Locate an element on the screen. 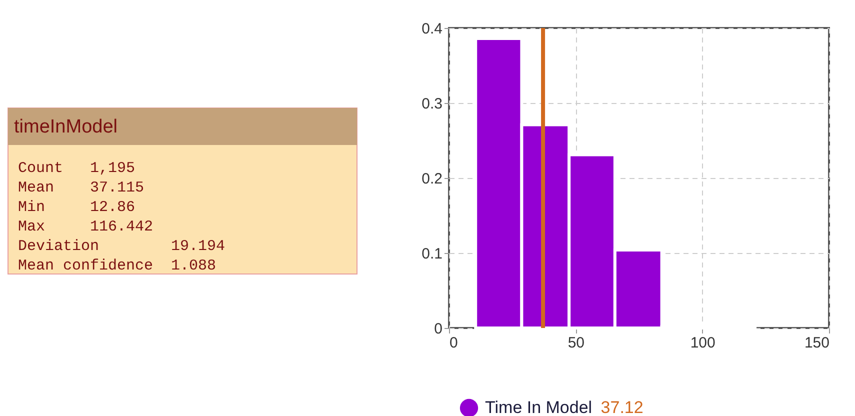  y-tick-label: 0.2 is located at coordinates (432, 179).